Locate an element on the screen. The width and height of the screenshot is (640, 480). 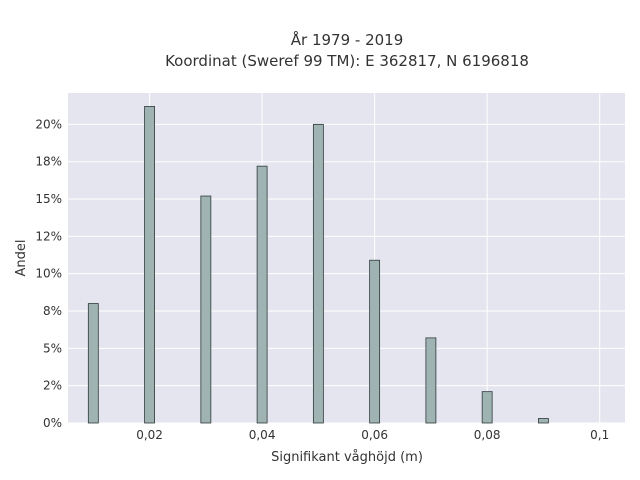
x-tick-label: 0,04 is located at coordinates (262, 435).